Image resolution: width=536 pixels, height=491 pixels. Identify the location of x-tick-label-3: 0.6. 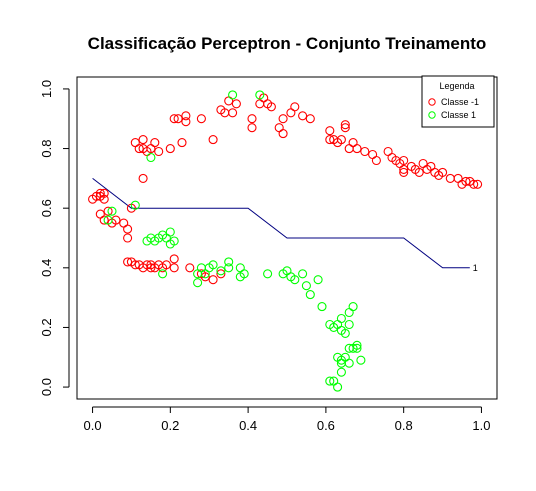
(326, 425).